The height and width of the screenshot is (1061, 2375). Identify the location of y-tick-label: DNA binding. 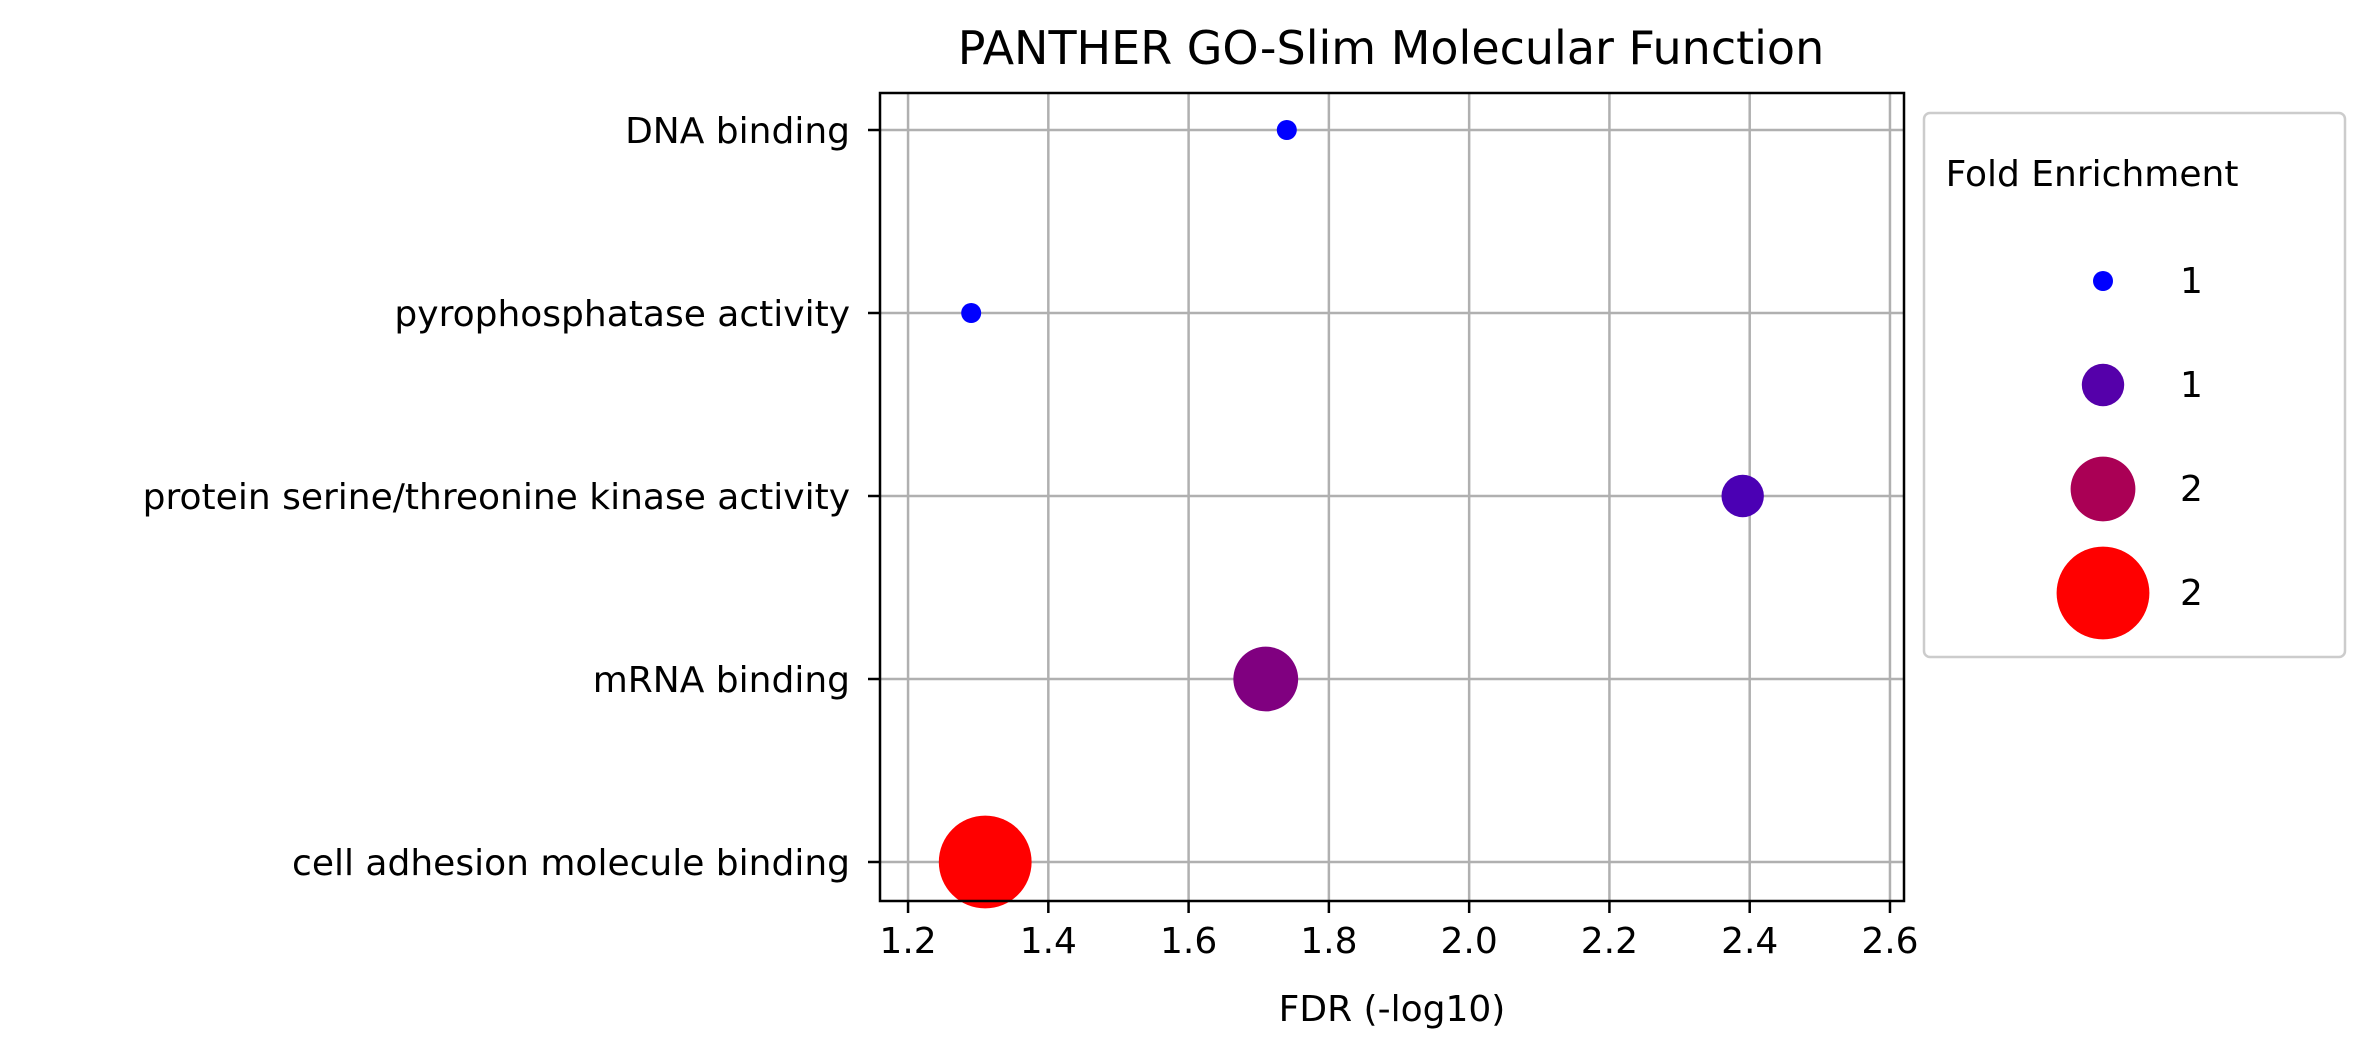
(737, 131).